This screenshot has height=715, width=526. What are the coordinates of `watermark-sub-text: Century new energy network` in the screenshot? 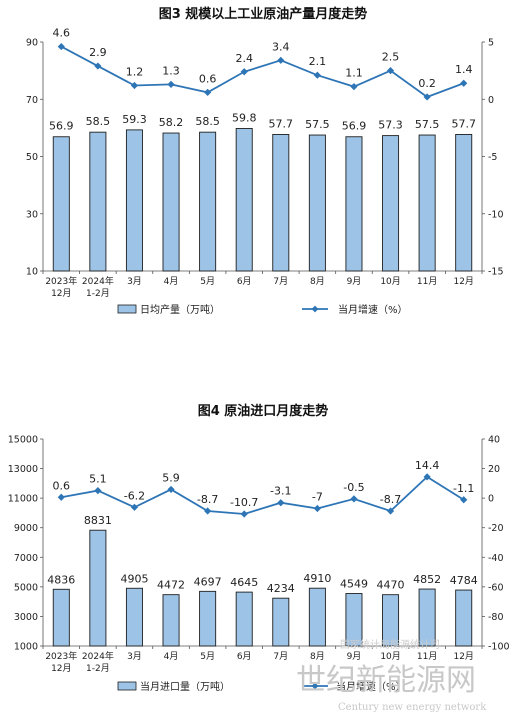 It's located at (412, 707).